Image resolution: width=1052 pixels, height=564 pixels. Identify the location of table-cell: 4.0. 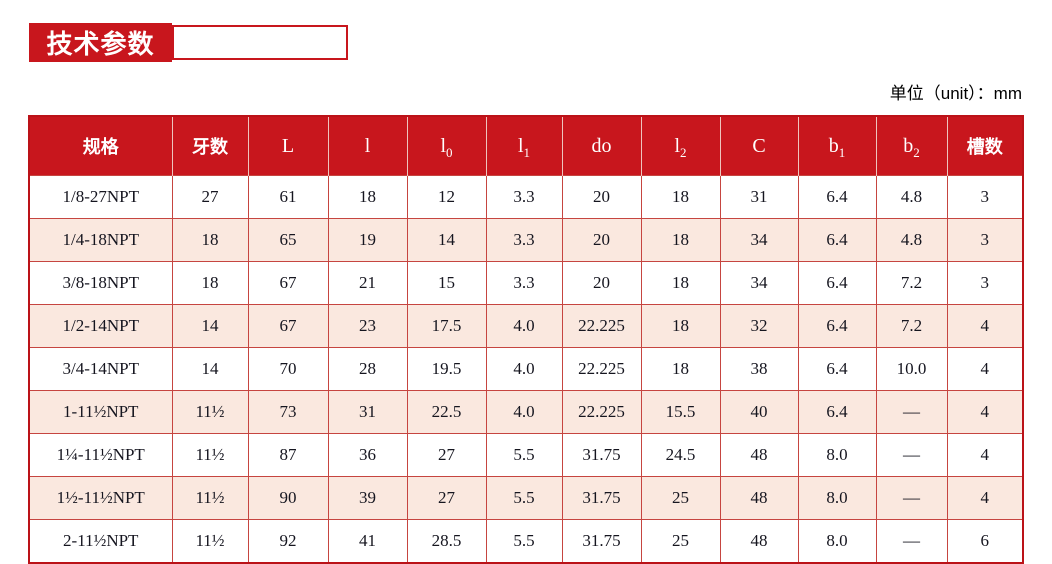
(524, 326).